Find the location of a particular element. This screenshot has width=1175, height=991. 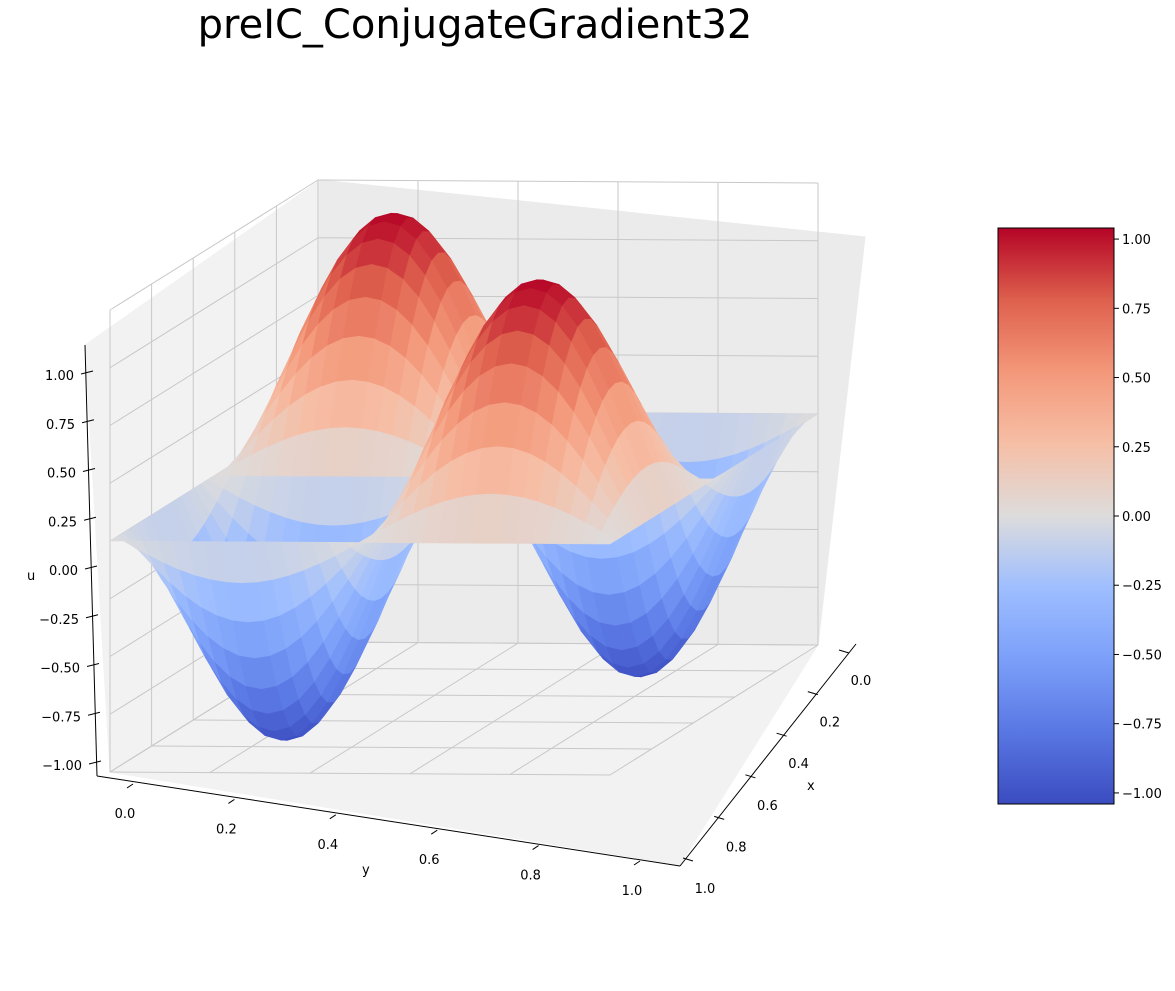

chart-title: preIC_ConjugateGradient32 is located at coordinates (475, 25).